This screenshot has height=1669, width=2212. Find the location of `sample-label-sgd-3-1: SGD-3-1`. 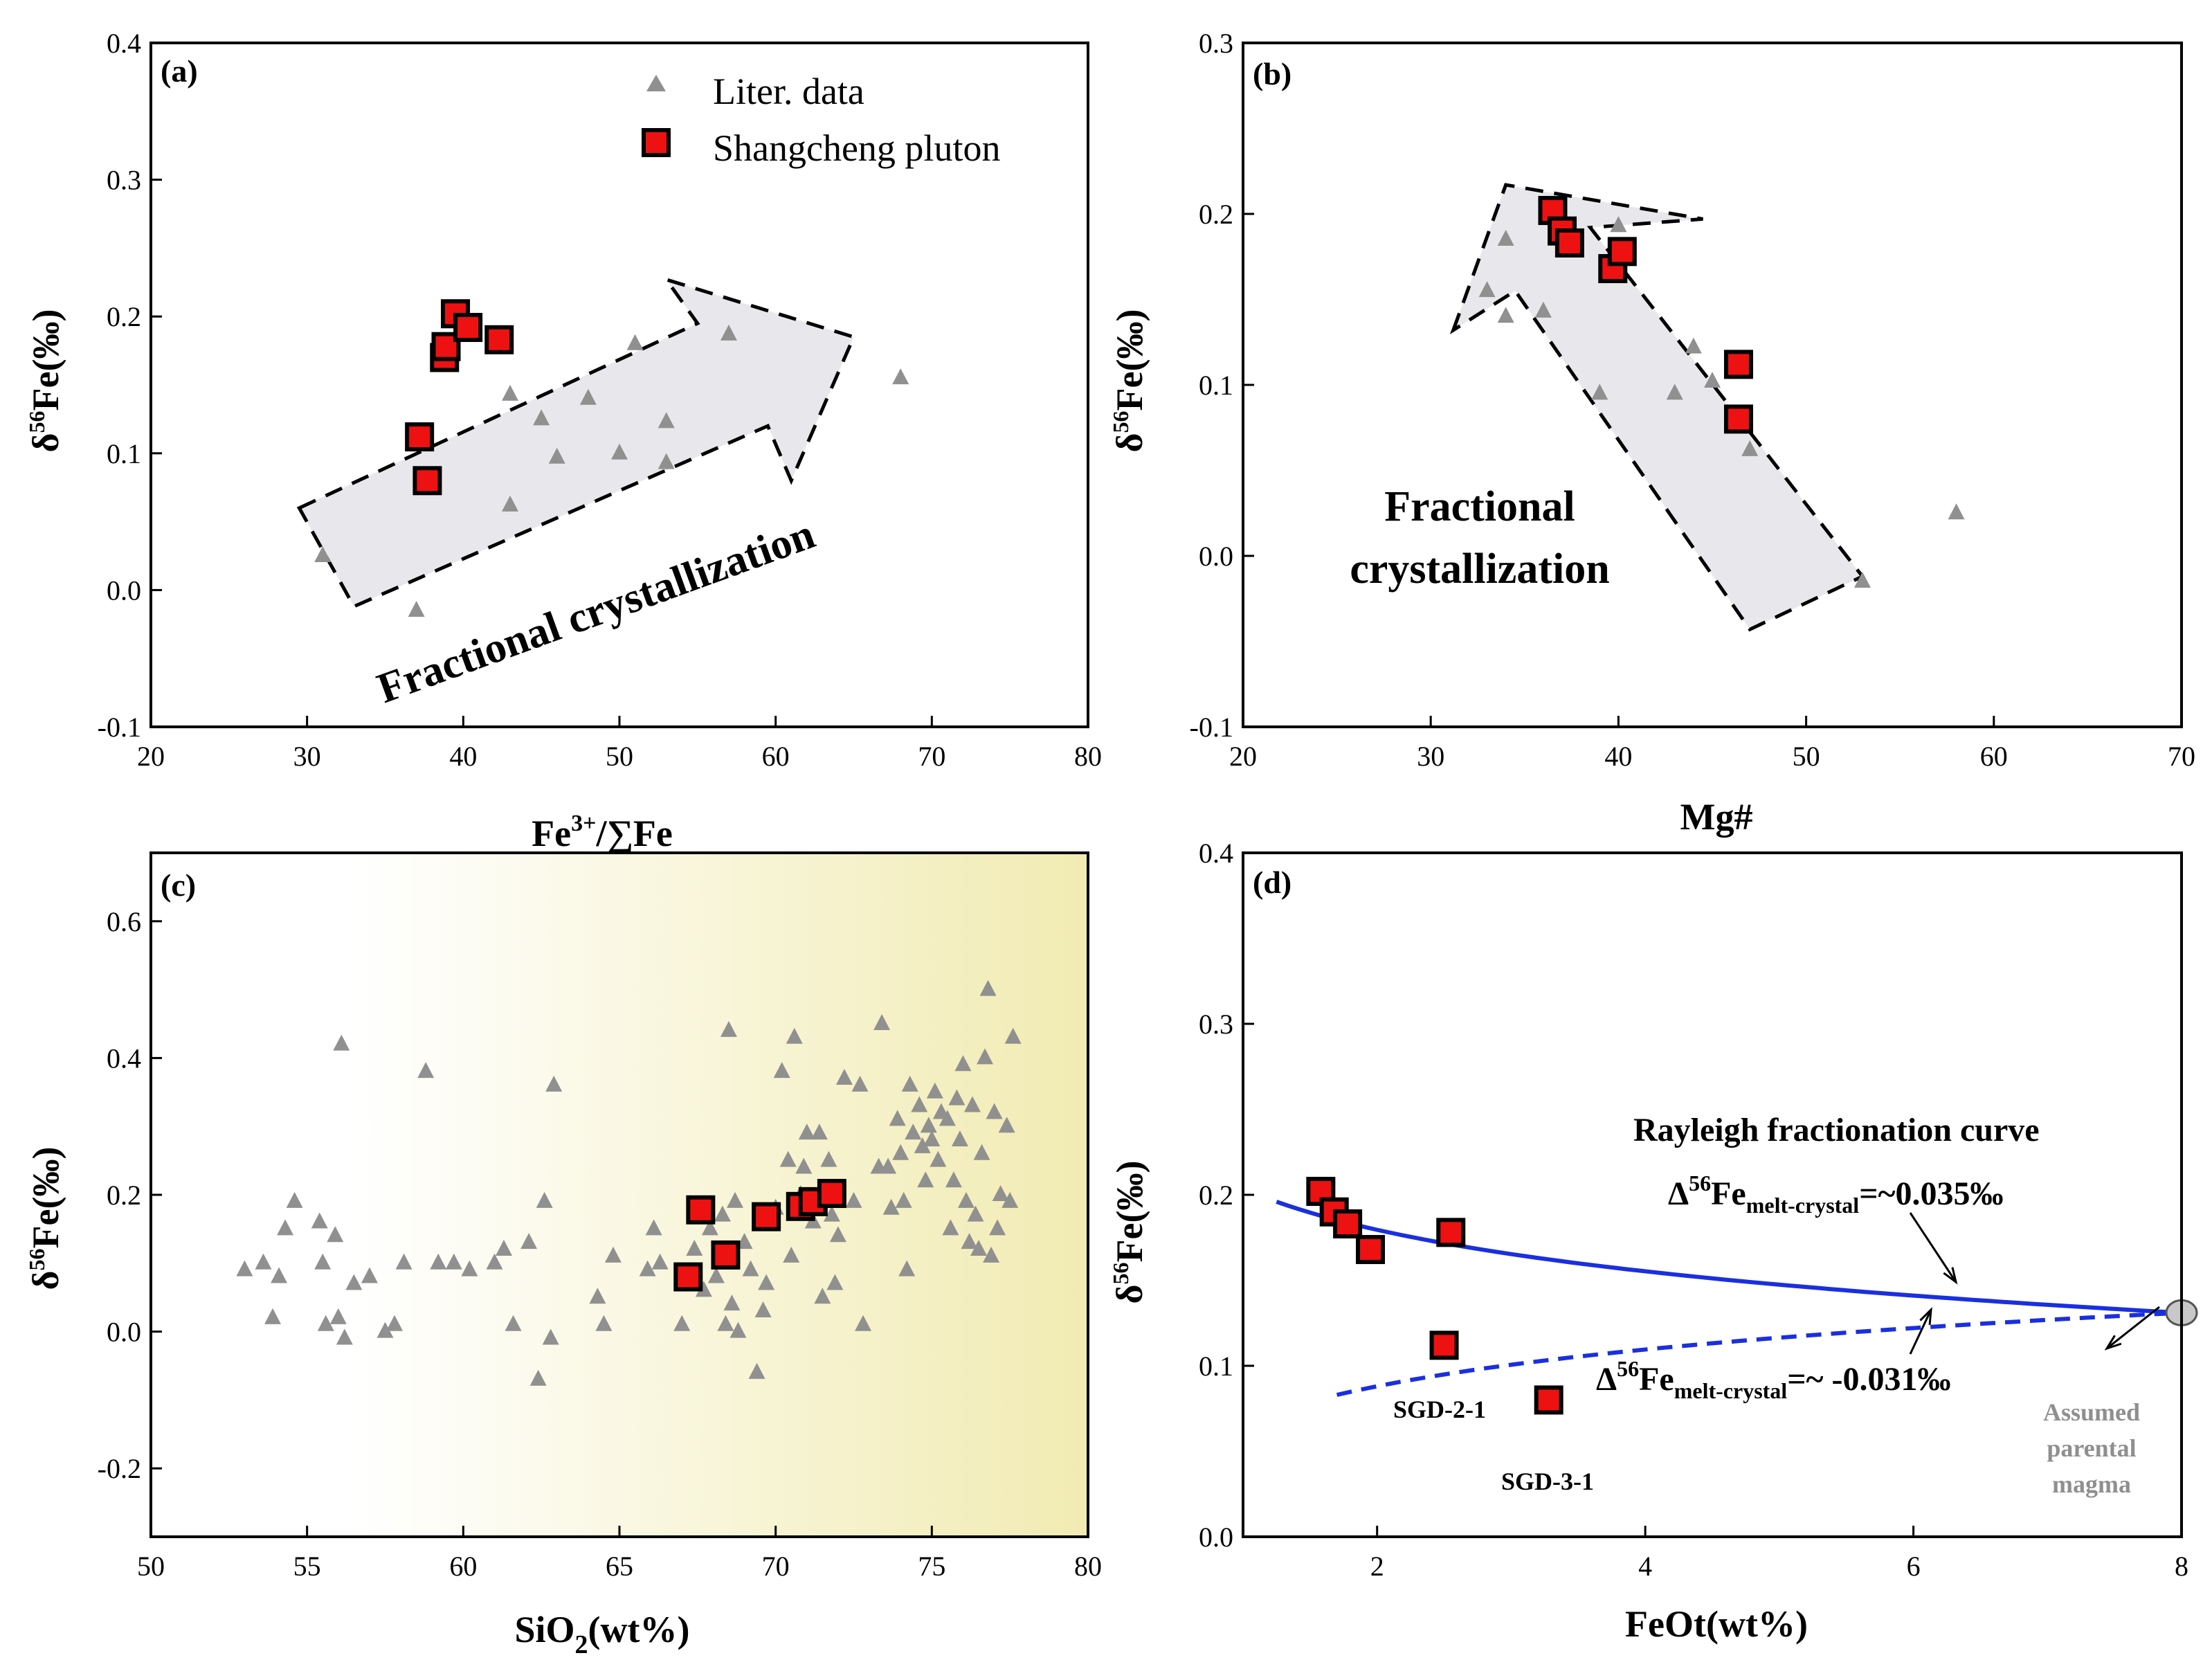

sample-label-sgd-3-1: SGD-3-1 is located at coordinates (1547, 1481).